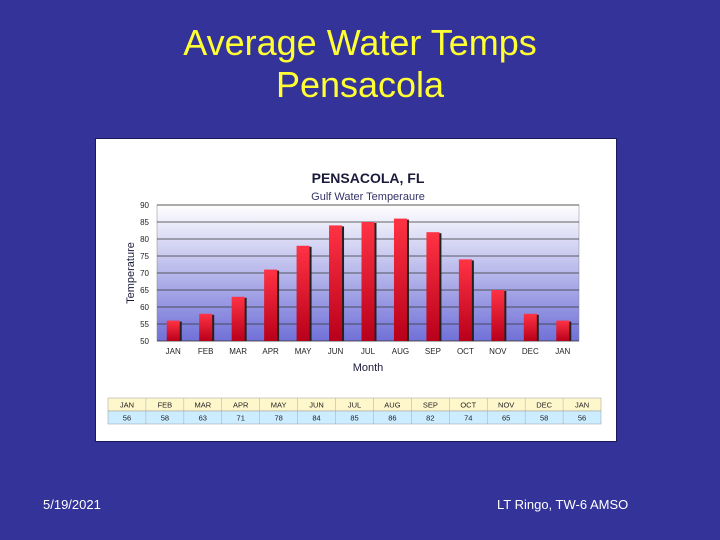 Image resolution: width=720 pixels, height=540 pixels. I want to click on table-value-cell: 74, so click(468, 418).